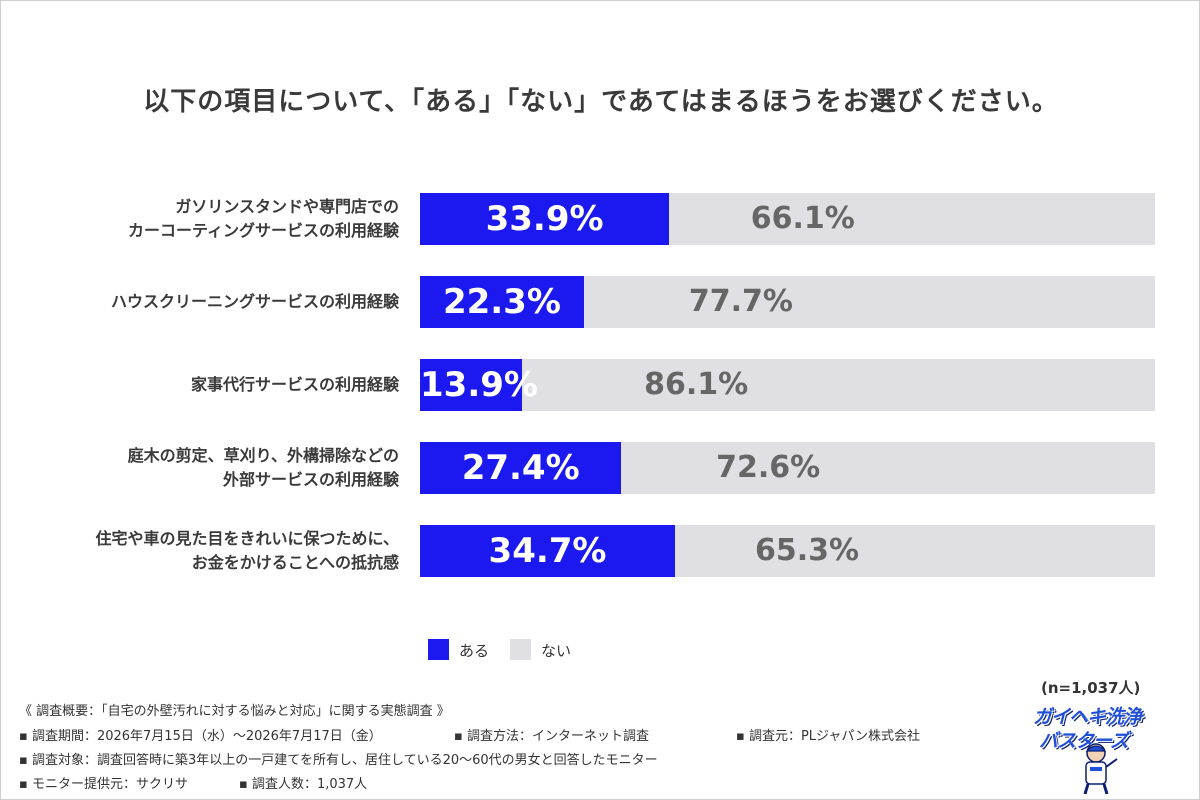 The width and height of the screenshot is (1200, 800). I want to click on data-label-aru: 33.9%, so click(544, 219).